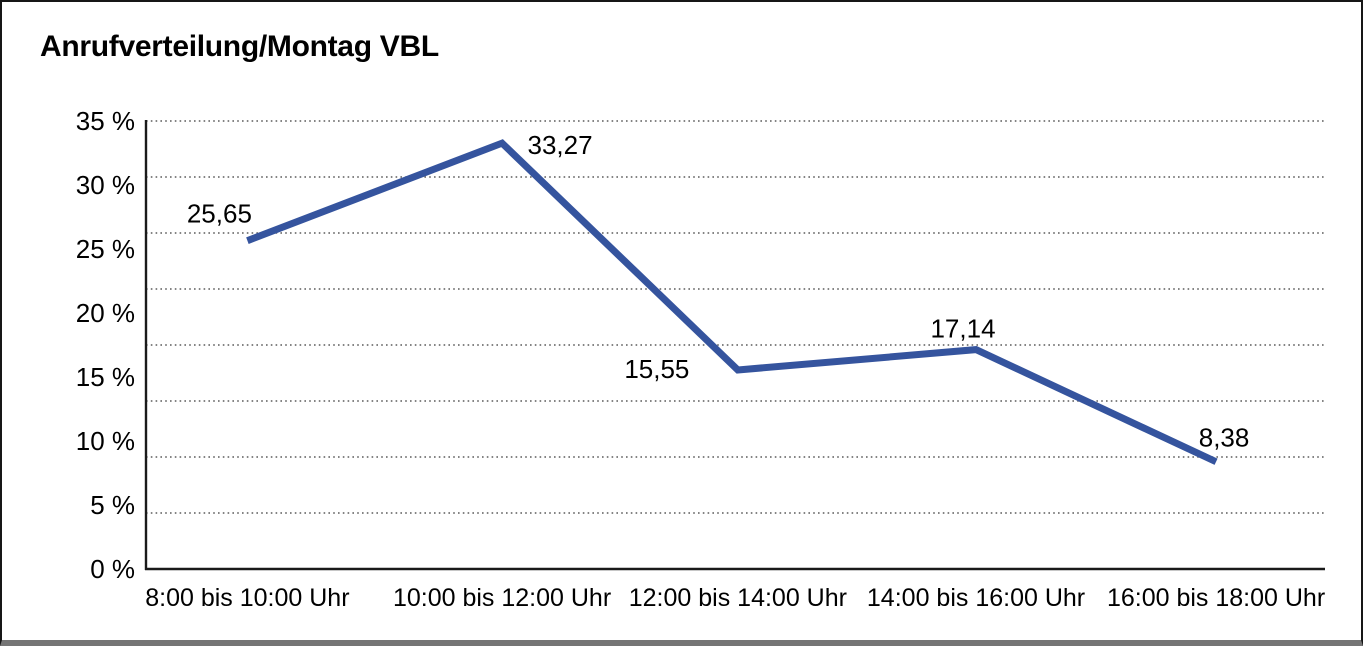 Image resolution: width=1363 pixels, height=648 pixels. Describe the element at coordinates (105, 249) in the screenshot. I see `y-tick-label: 25 %` at that location.